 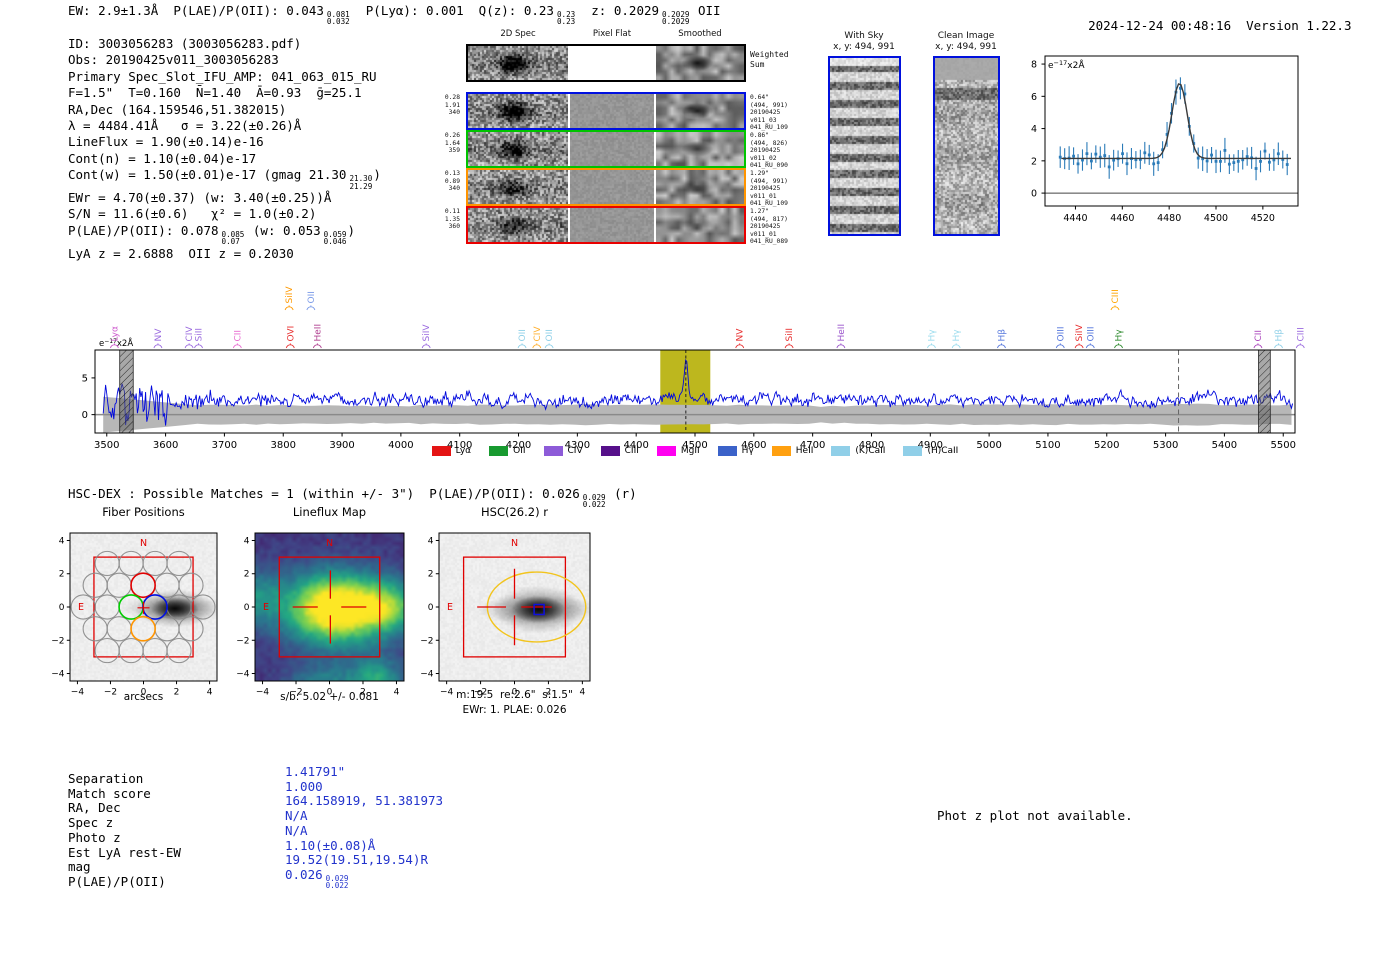 What do you see at coordinates (763, 120) in the screenshot?
I see `row-source-line: v011_03` at bounding box center [763, 120].